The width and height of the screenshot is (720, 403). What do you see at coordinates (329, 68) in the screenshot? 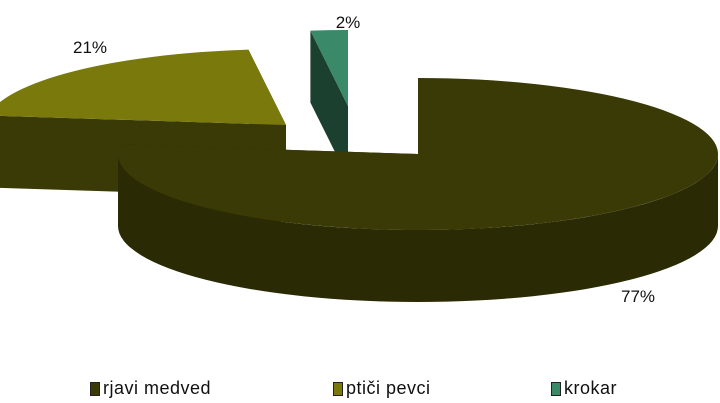
I see `pie-slice-krokar` at bounding box center [329, 68].